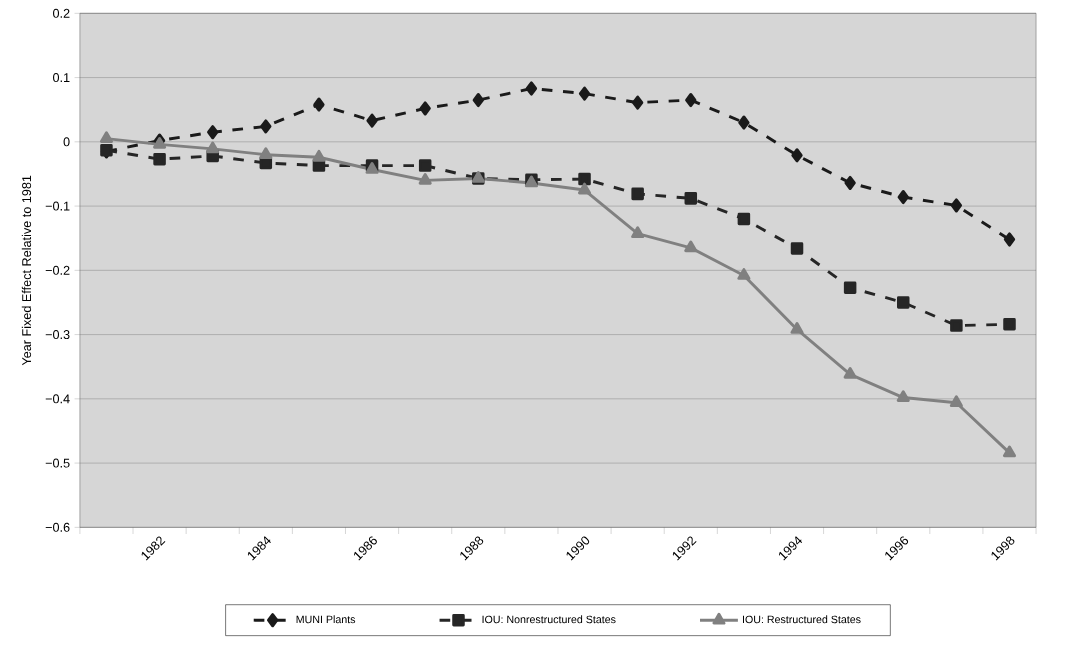  What do you see at coordinates (61, 78) in the screenshot?
I see `y-tick-label: 0.1` at bounding box center [61, 78].